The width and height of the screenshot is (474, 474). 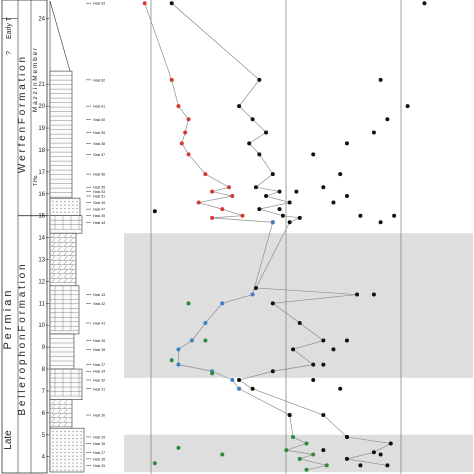 I want to click on sample-label: Hasi 47, so click(x=99, y=210).